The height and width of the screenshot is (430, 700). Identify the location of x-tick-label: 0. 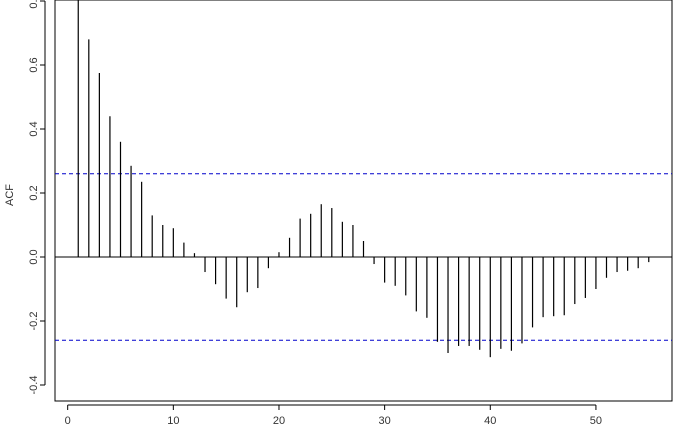
(68, 421).